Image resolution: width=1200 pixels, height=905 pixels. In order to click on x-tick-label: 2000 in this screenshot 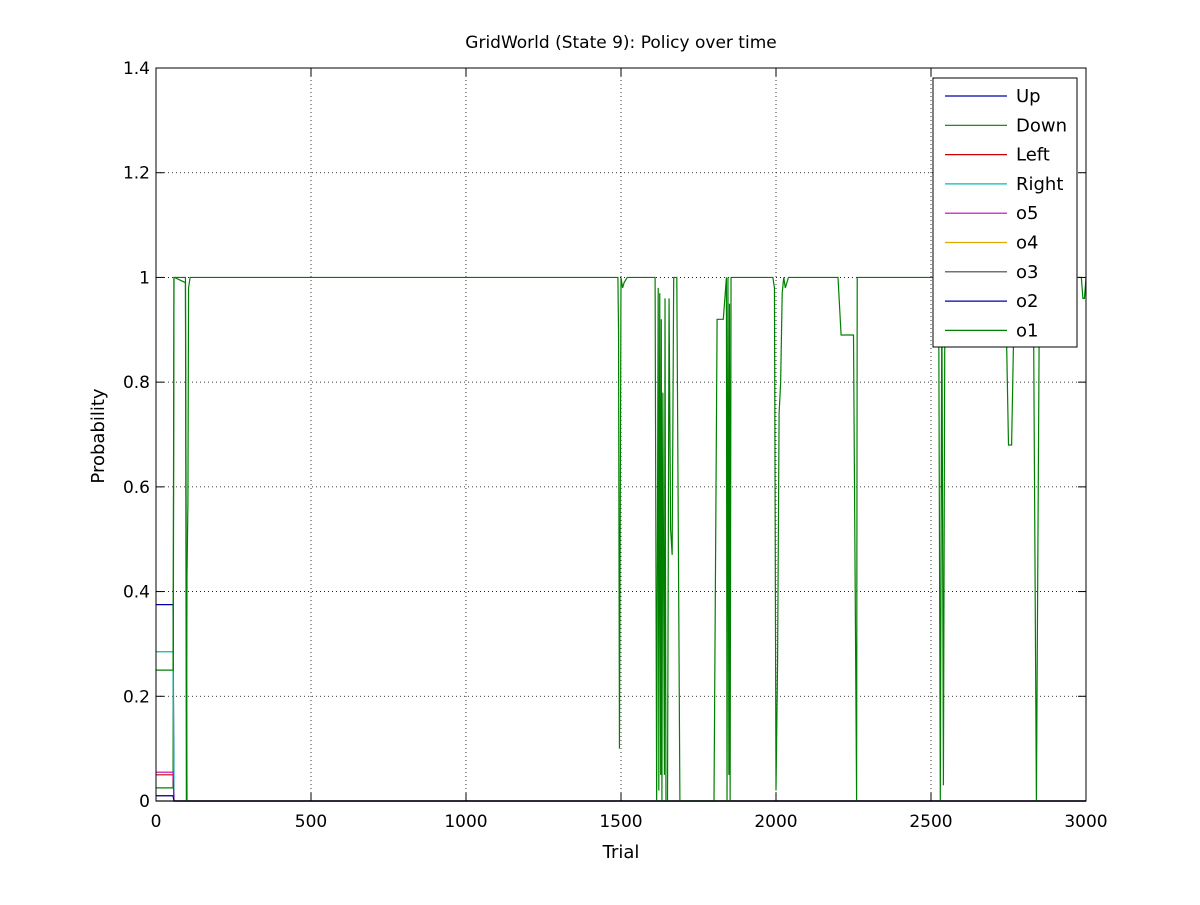, I will do `click(775, 822)`.